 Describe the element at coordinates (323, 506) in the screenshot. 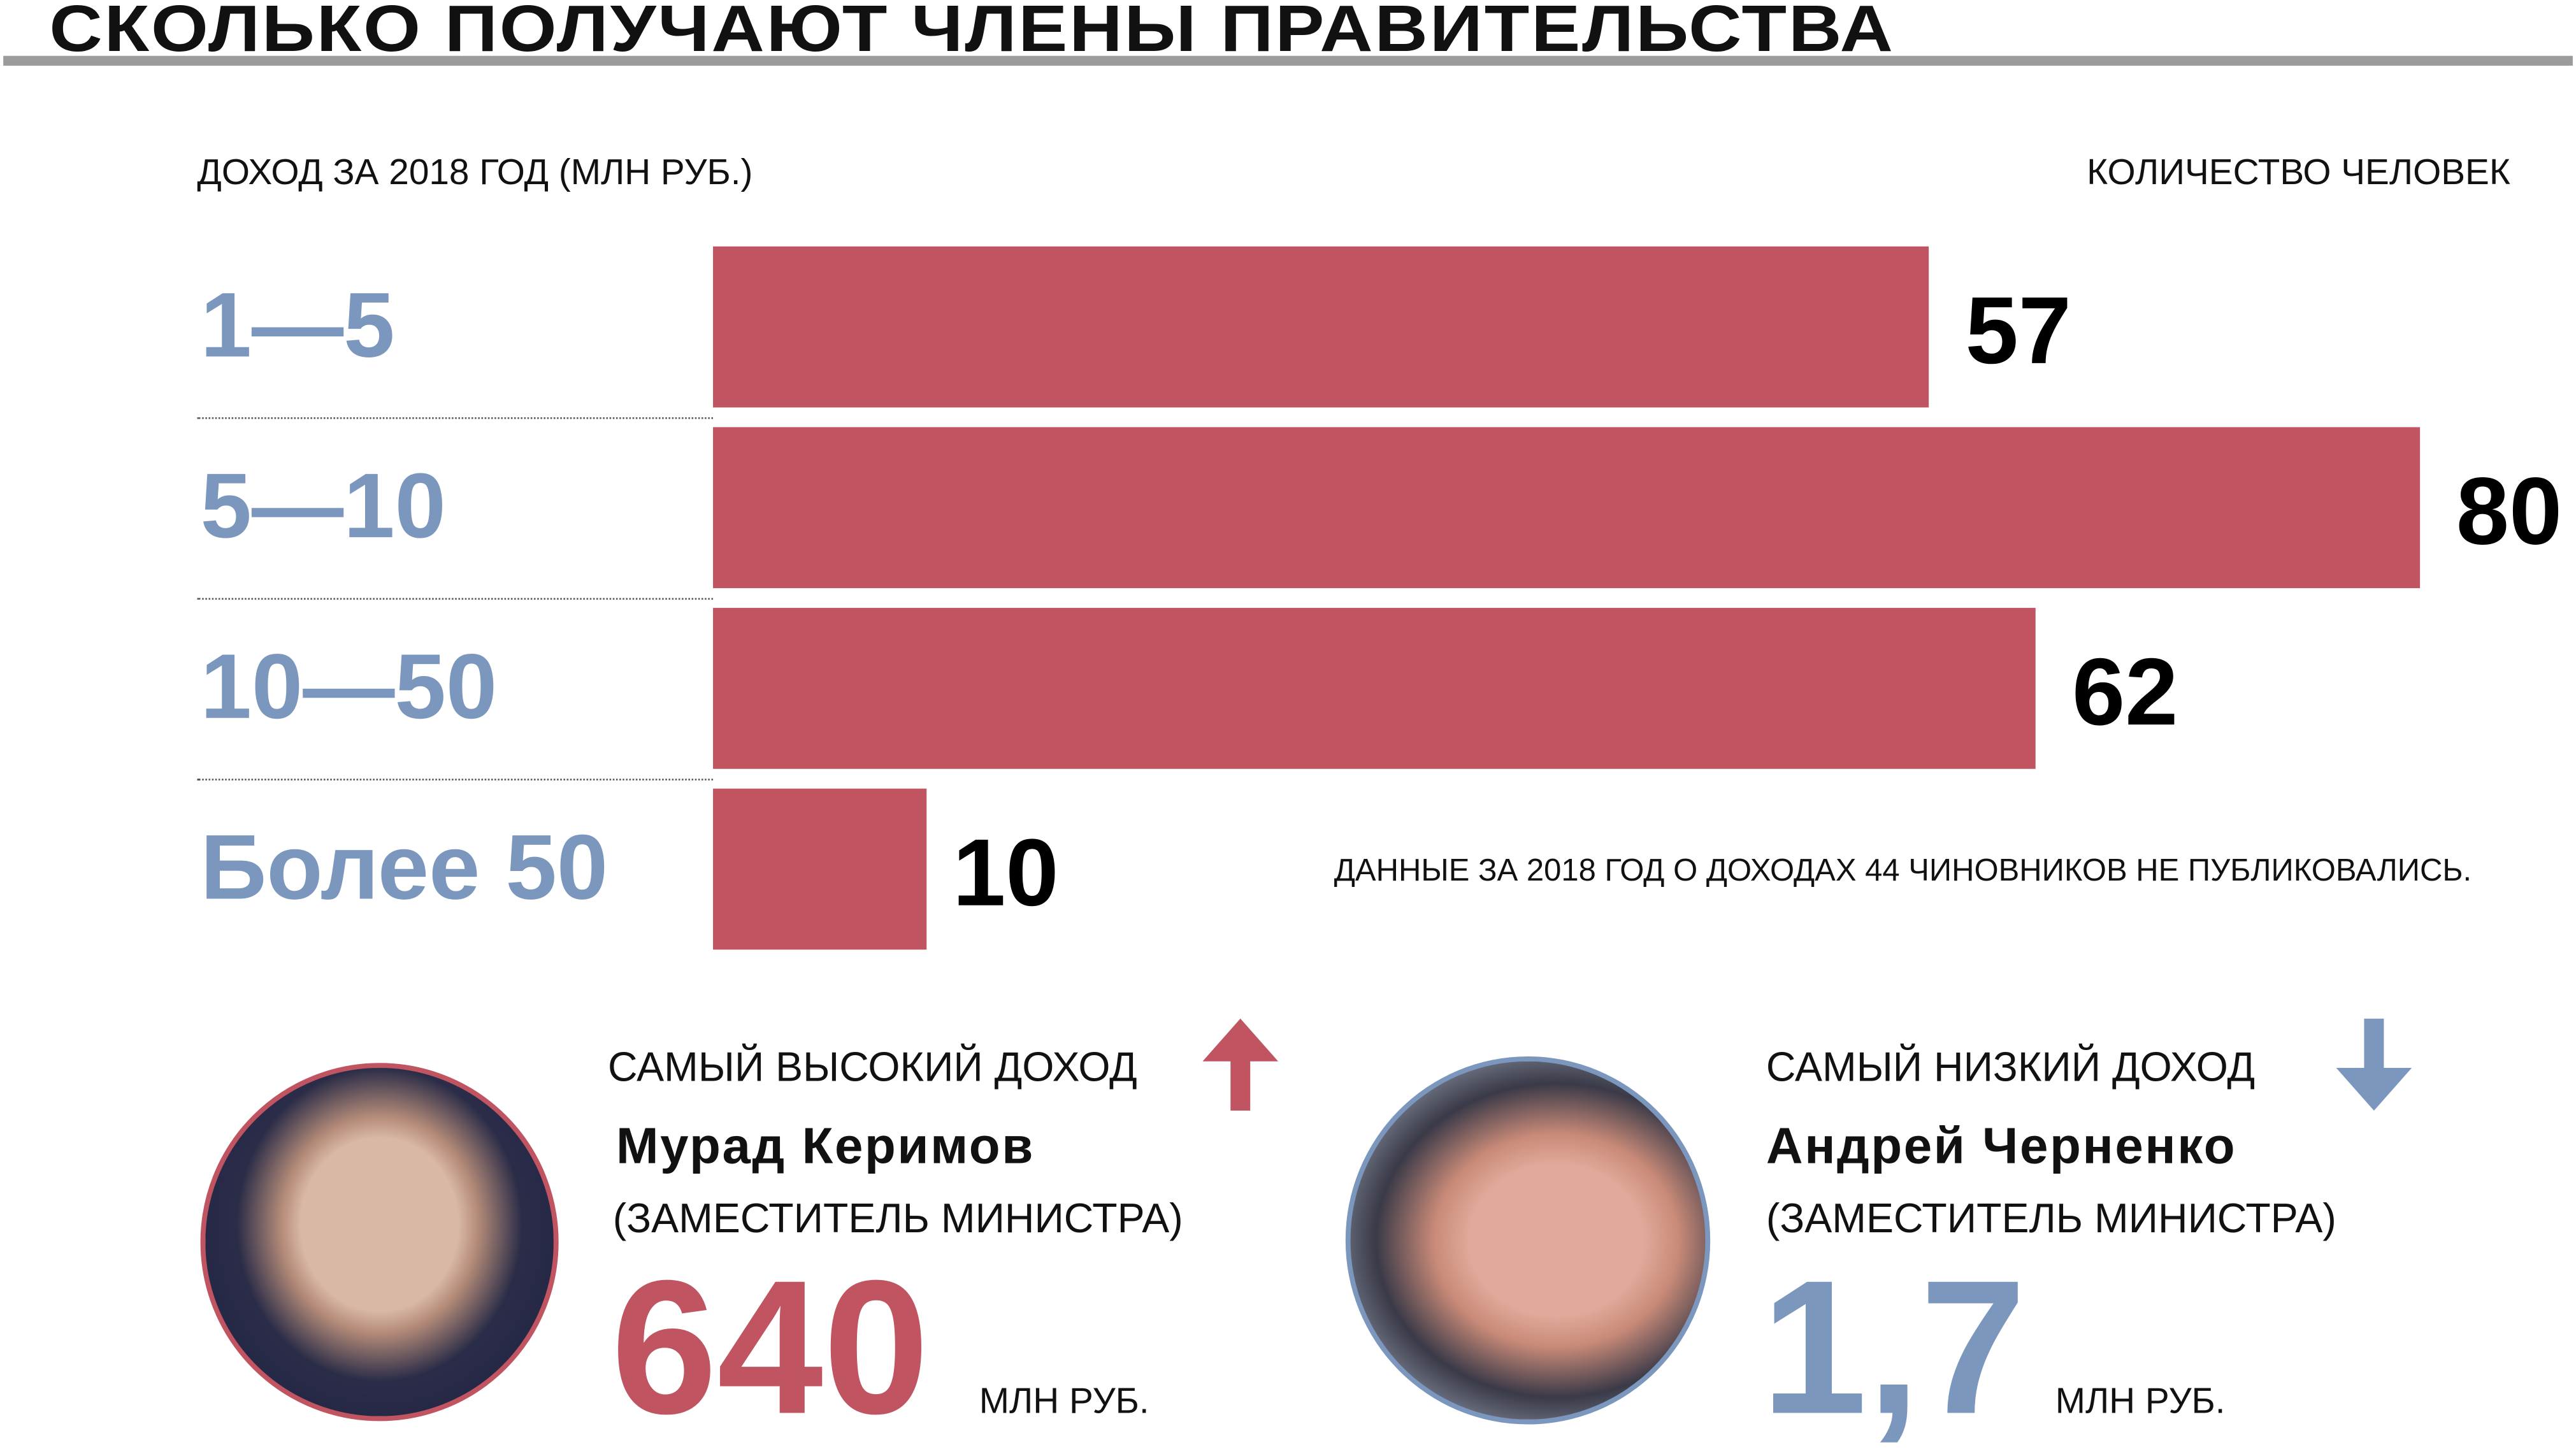

I see `category-label: 5—10` at that location.